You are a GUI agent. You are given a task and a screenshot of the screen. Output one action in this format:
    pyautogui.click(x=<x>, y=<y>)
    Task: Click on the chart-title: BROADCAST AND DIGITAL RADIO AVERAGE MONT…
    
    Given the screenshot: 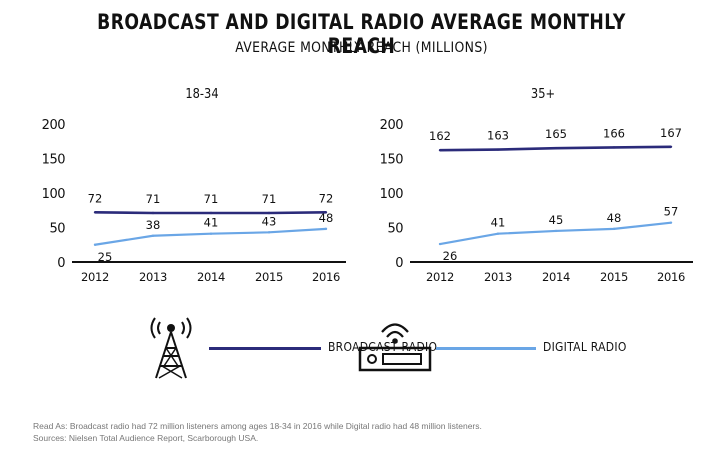 What is the action you would take?
    pyautogui.click(x=361, y=34)
    